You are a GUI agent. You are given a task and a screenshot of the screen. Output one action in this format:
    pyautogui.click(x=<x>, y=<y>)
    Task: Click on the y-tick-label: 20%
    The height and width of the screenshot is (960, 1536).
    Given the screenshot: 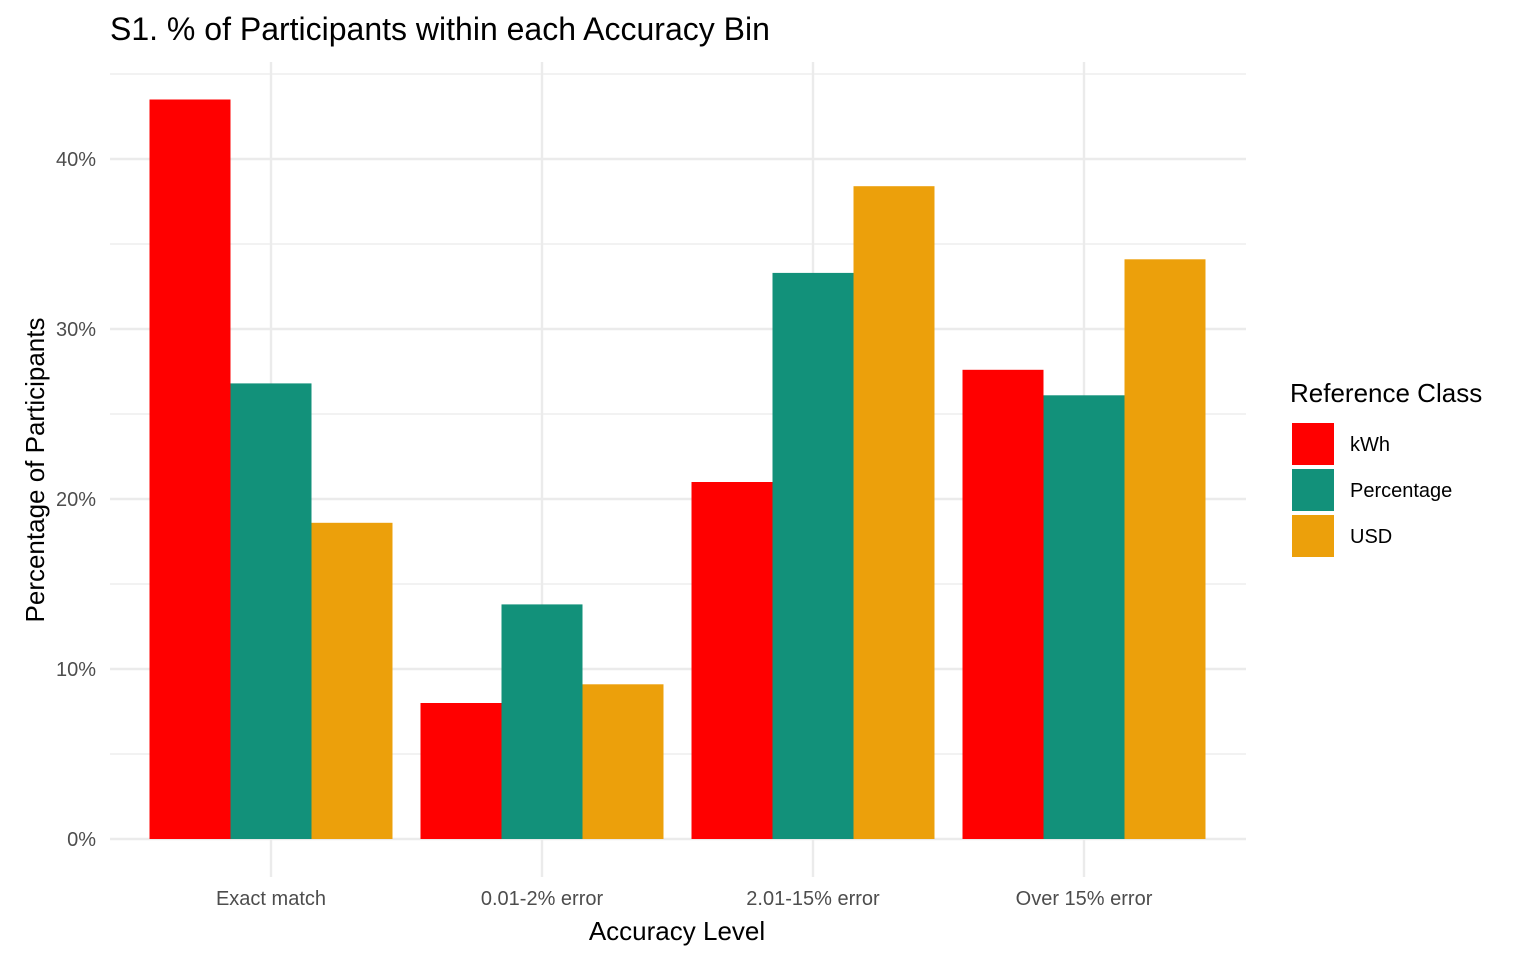 What is the action you would take?
    pyautogui.click(x=76, y=500)
    